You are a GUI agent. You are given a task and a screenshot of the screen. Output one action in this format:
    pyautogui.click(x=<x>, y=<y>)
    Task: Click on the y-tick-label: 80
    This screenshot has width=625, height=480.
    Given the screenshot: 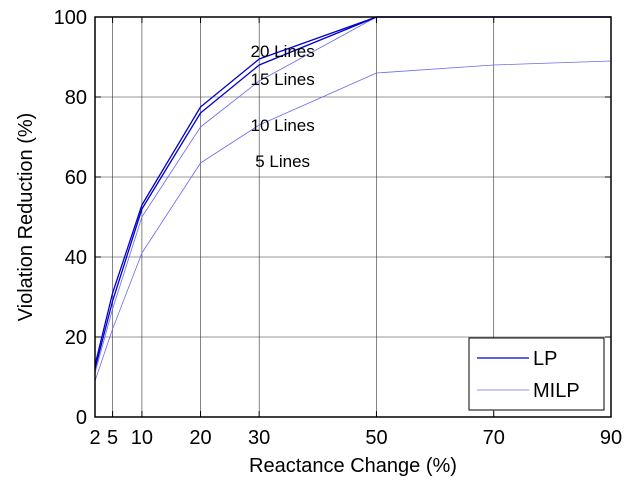 What is the action you would take?
    pyautogui.click(x=76, y=98)
    